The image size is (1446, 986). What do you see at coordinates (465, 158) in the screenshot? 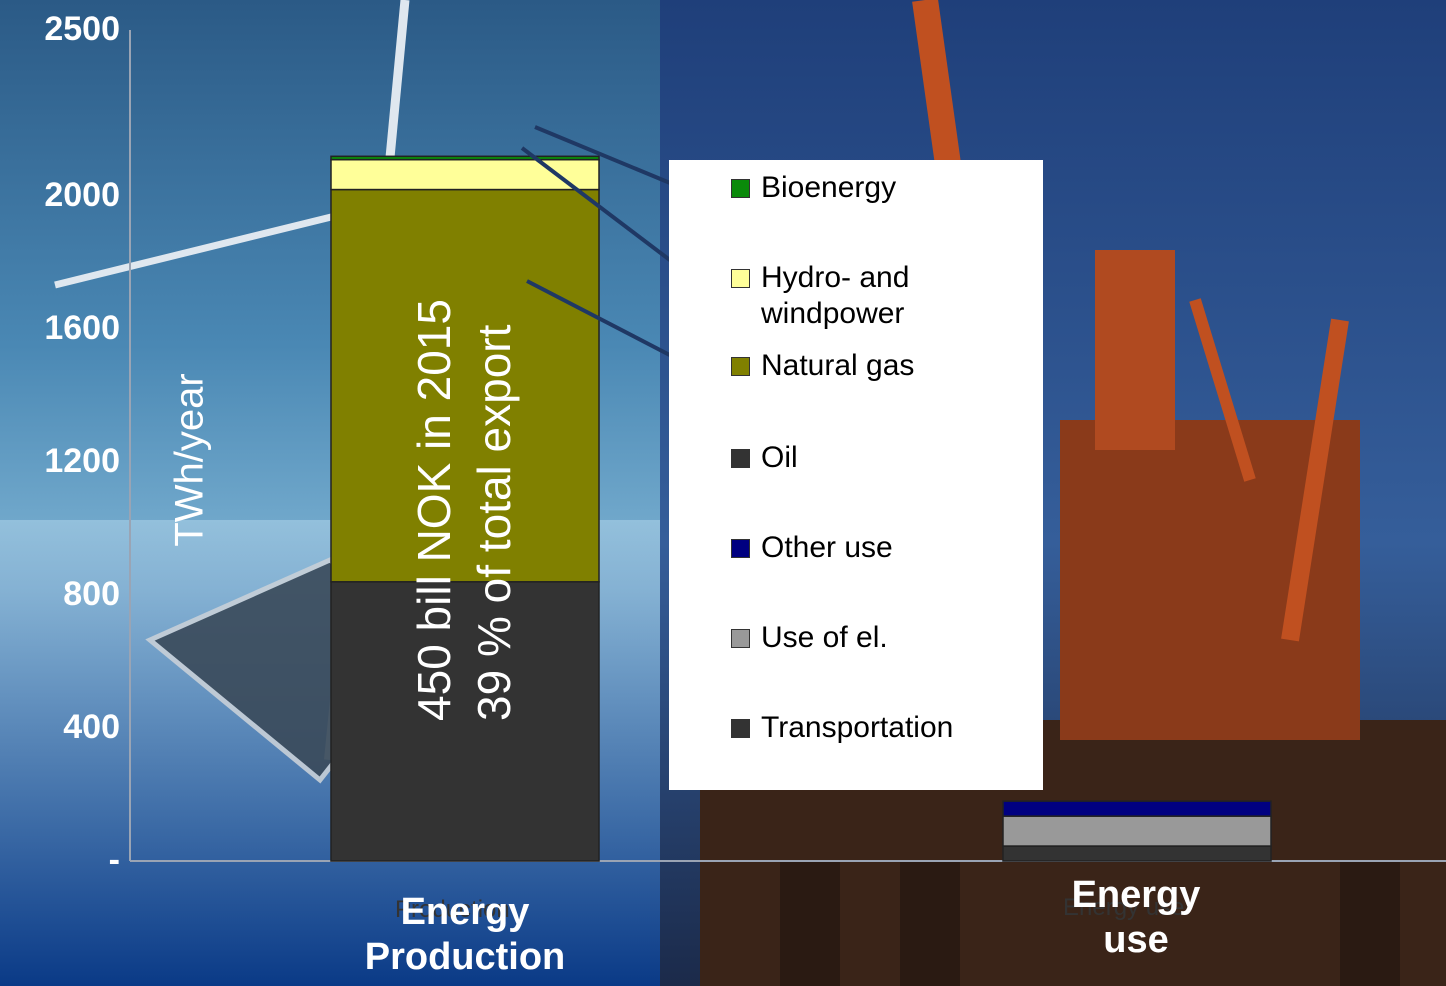
I see `bar-segment-bioenergy` at bounding box center [465, 158].